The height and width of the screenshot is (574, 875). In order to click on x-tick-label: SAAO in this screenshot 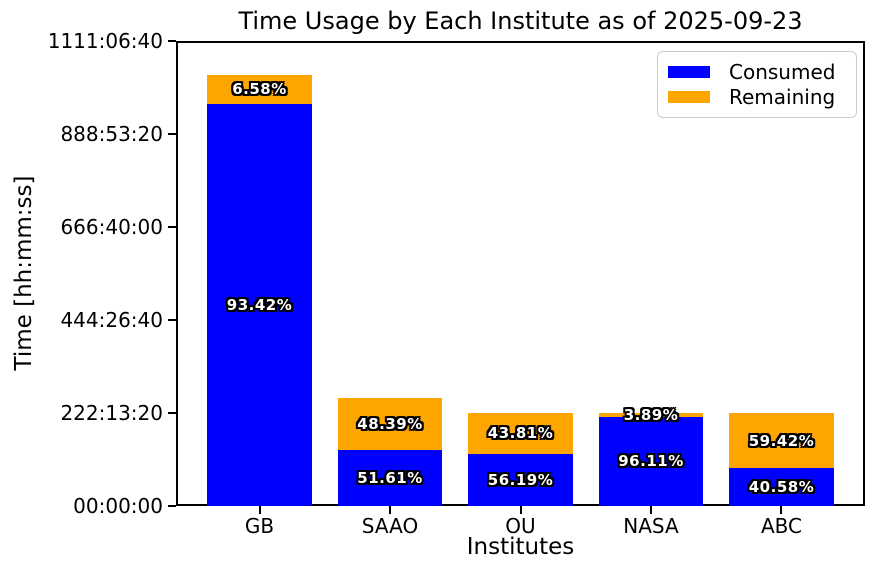, I will do `click(390, 526)`.